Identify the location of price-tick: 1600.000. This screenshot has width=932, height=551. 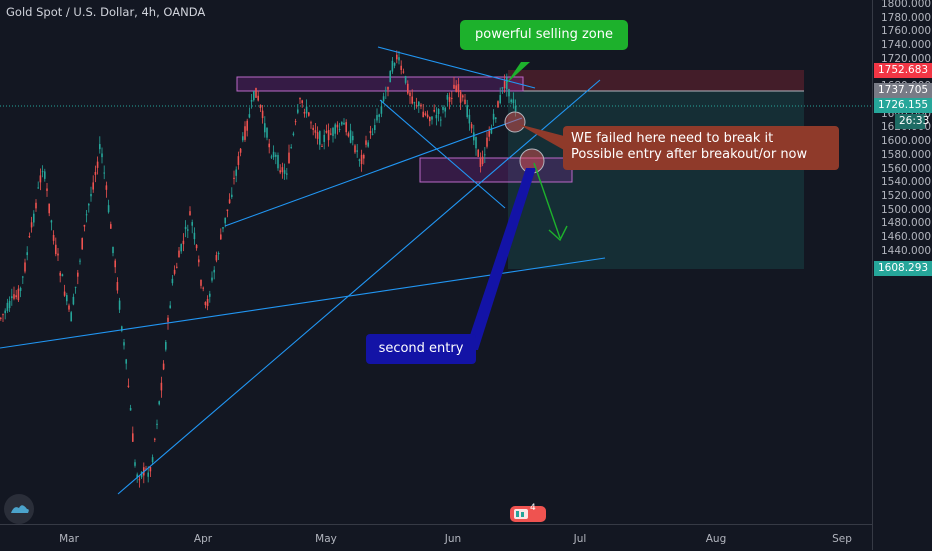
(906, 141).